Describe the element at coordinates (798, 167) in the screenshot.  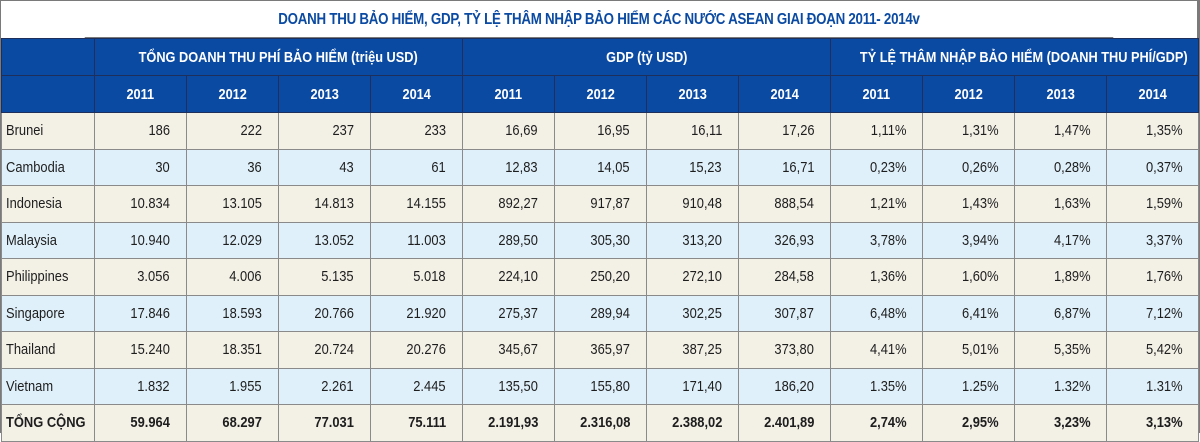
I see `cell-value: 16,71` at that location.